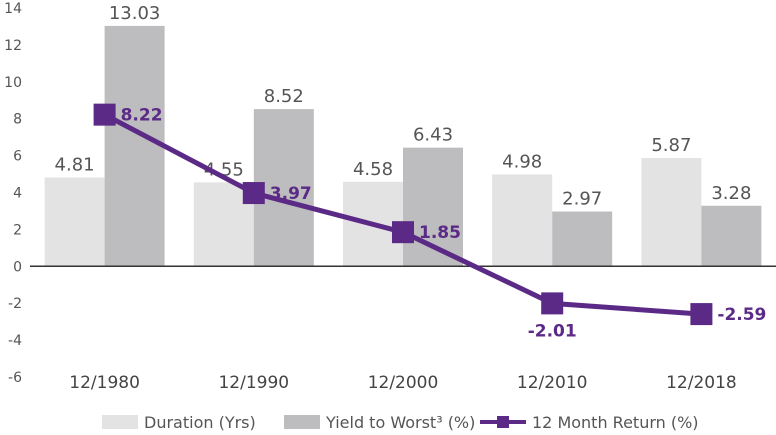 Image resolution: width=776 pixels, height=435 pixels. I want to click on x-tick-label: 12/2000, so click(403, 383).